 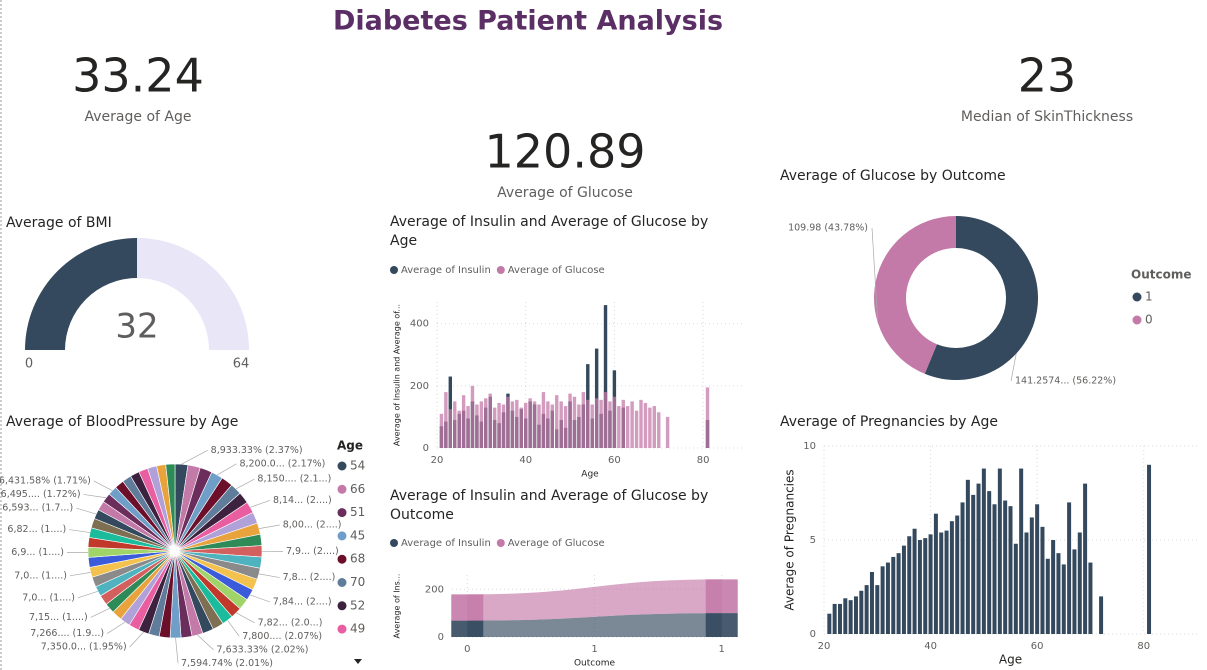 I want to click on data-label: 7,9... (2....), so click(x=312, y=551).